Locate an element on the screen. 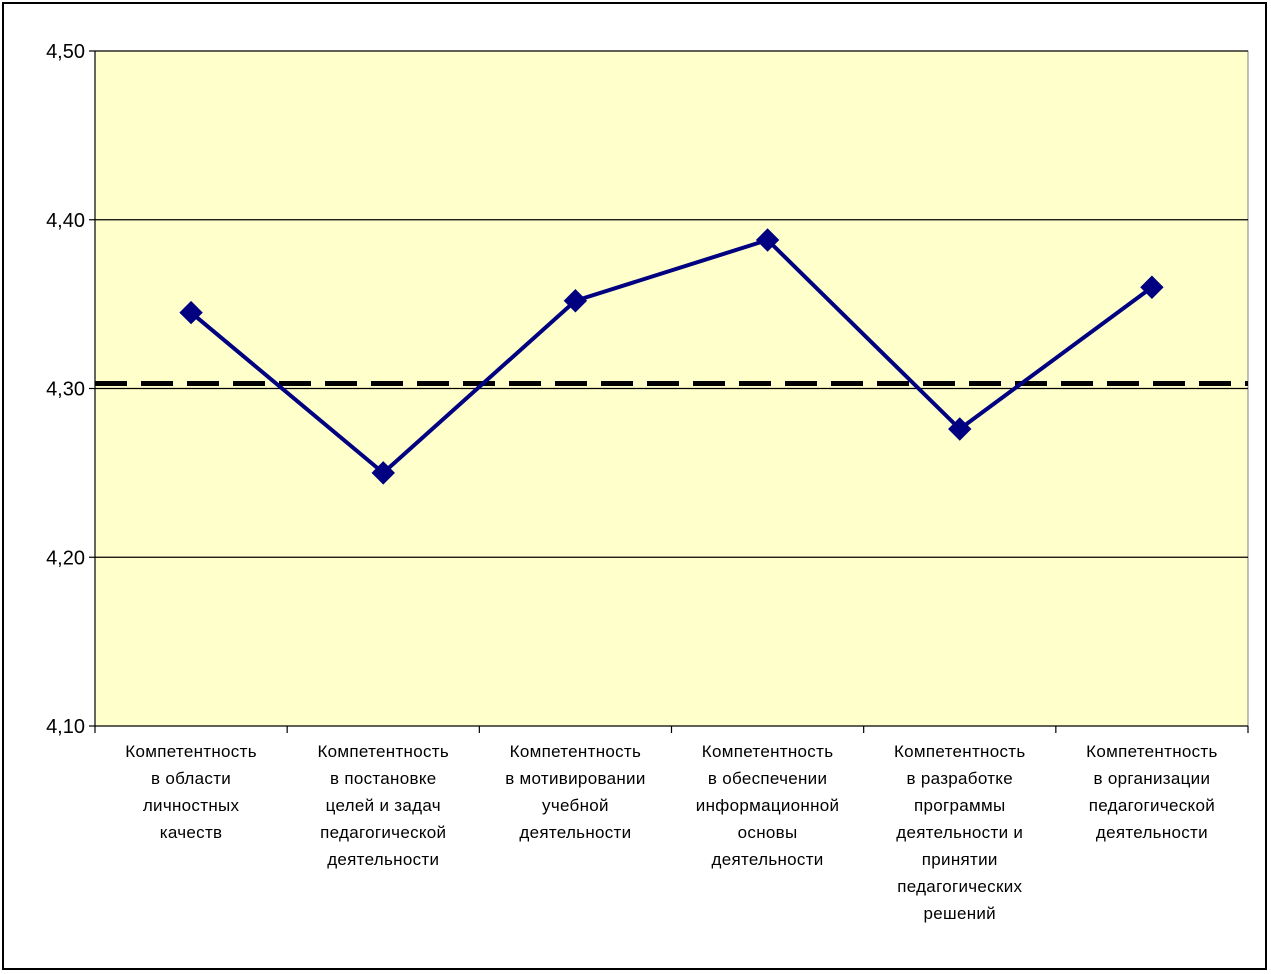 Image resolution: width=1271 pixels, height=974 pixels. y-tick-label: 4,10 is located at coordinates (65, 727).